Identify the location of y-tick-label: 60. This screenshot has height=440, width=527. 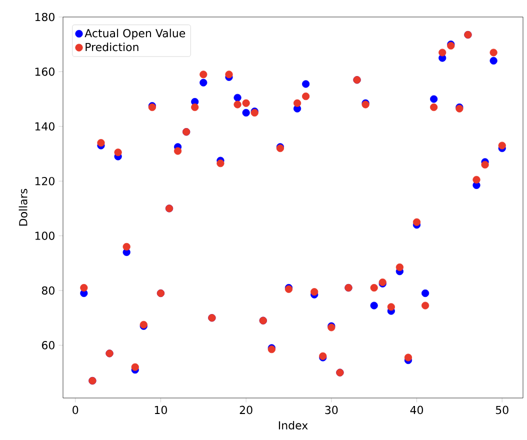
(48, 345).